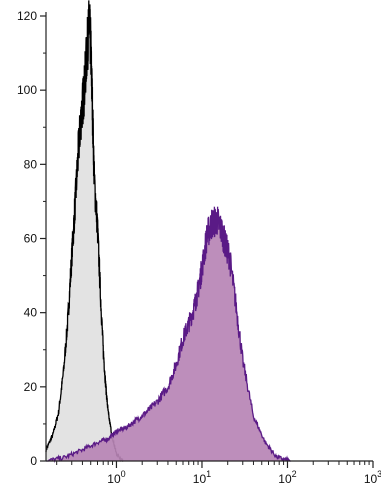 Image resolution: width=381 pixels, height=495 pixels. I want to click on x-tick-label: 10³, so click(372, 477).